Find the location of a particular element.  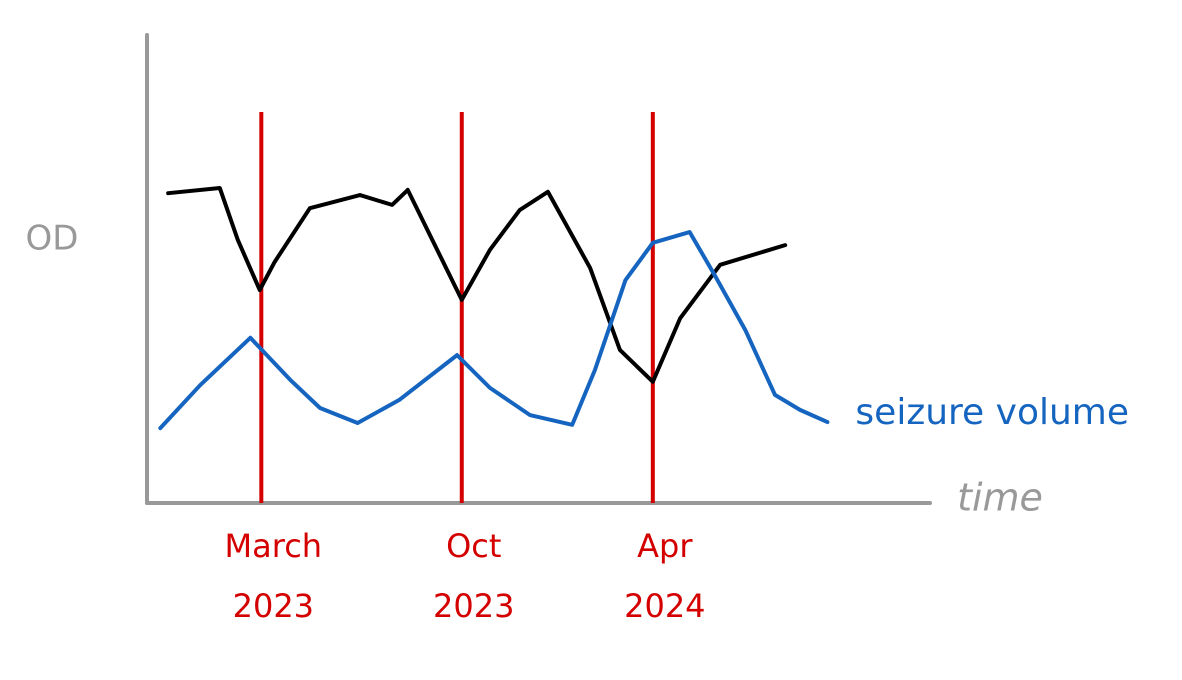

series-label: seizure volume is located at coordinates (992, 412).